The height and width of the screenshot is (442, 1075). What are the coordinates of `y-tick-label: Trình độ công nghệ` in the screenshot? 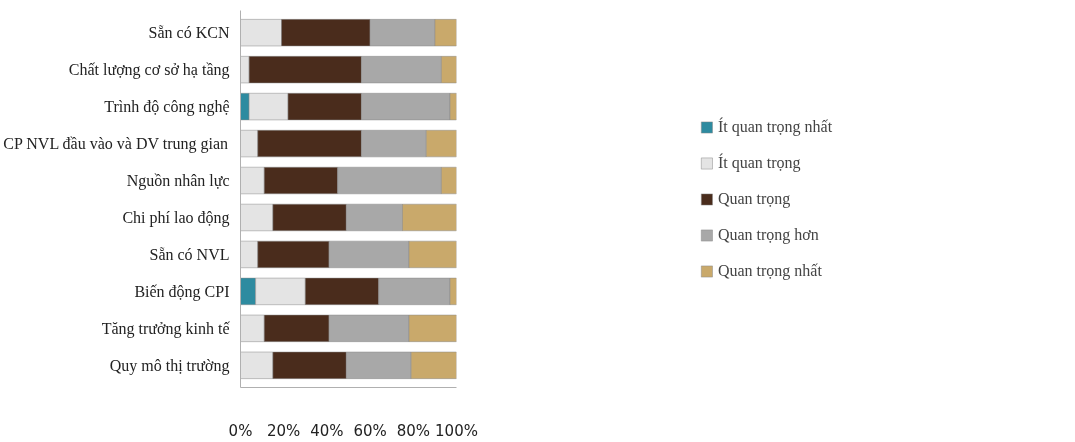 It's located at (167, 107).